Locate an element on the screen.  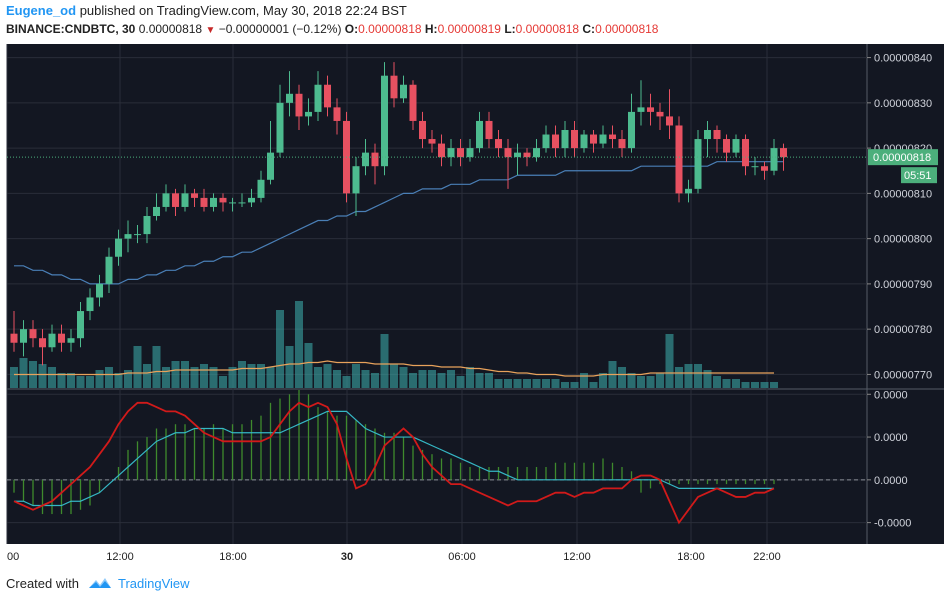
y-tick-label: 0.00000830 is located at coordinates (903, 104).